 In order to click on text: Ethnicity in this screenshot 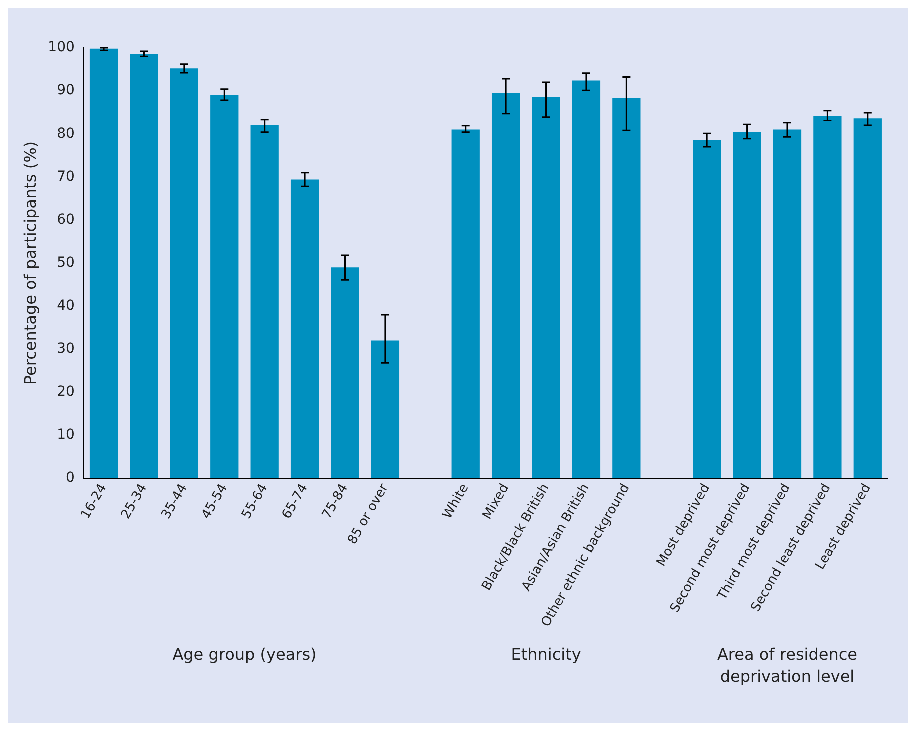, I will do `click(546, 654)`.